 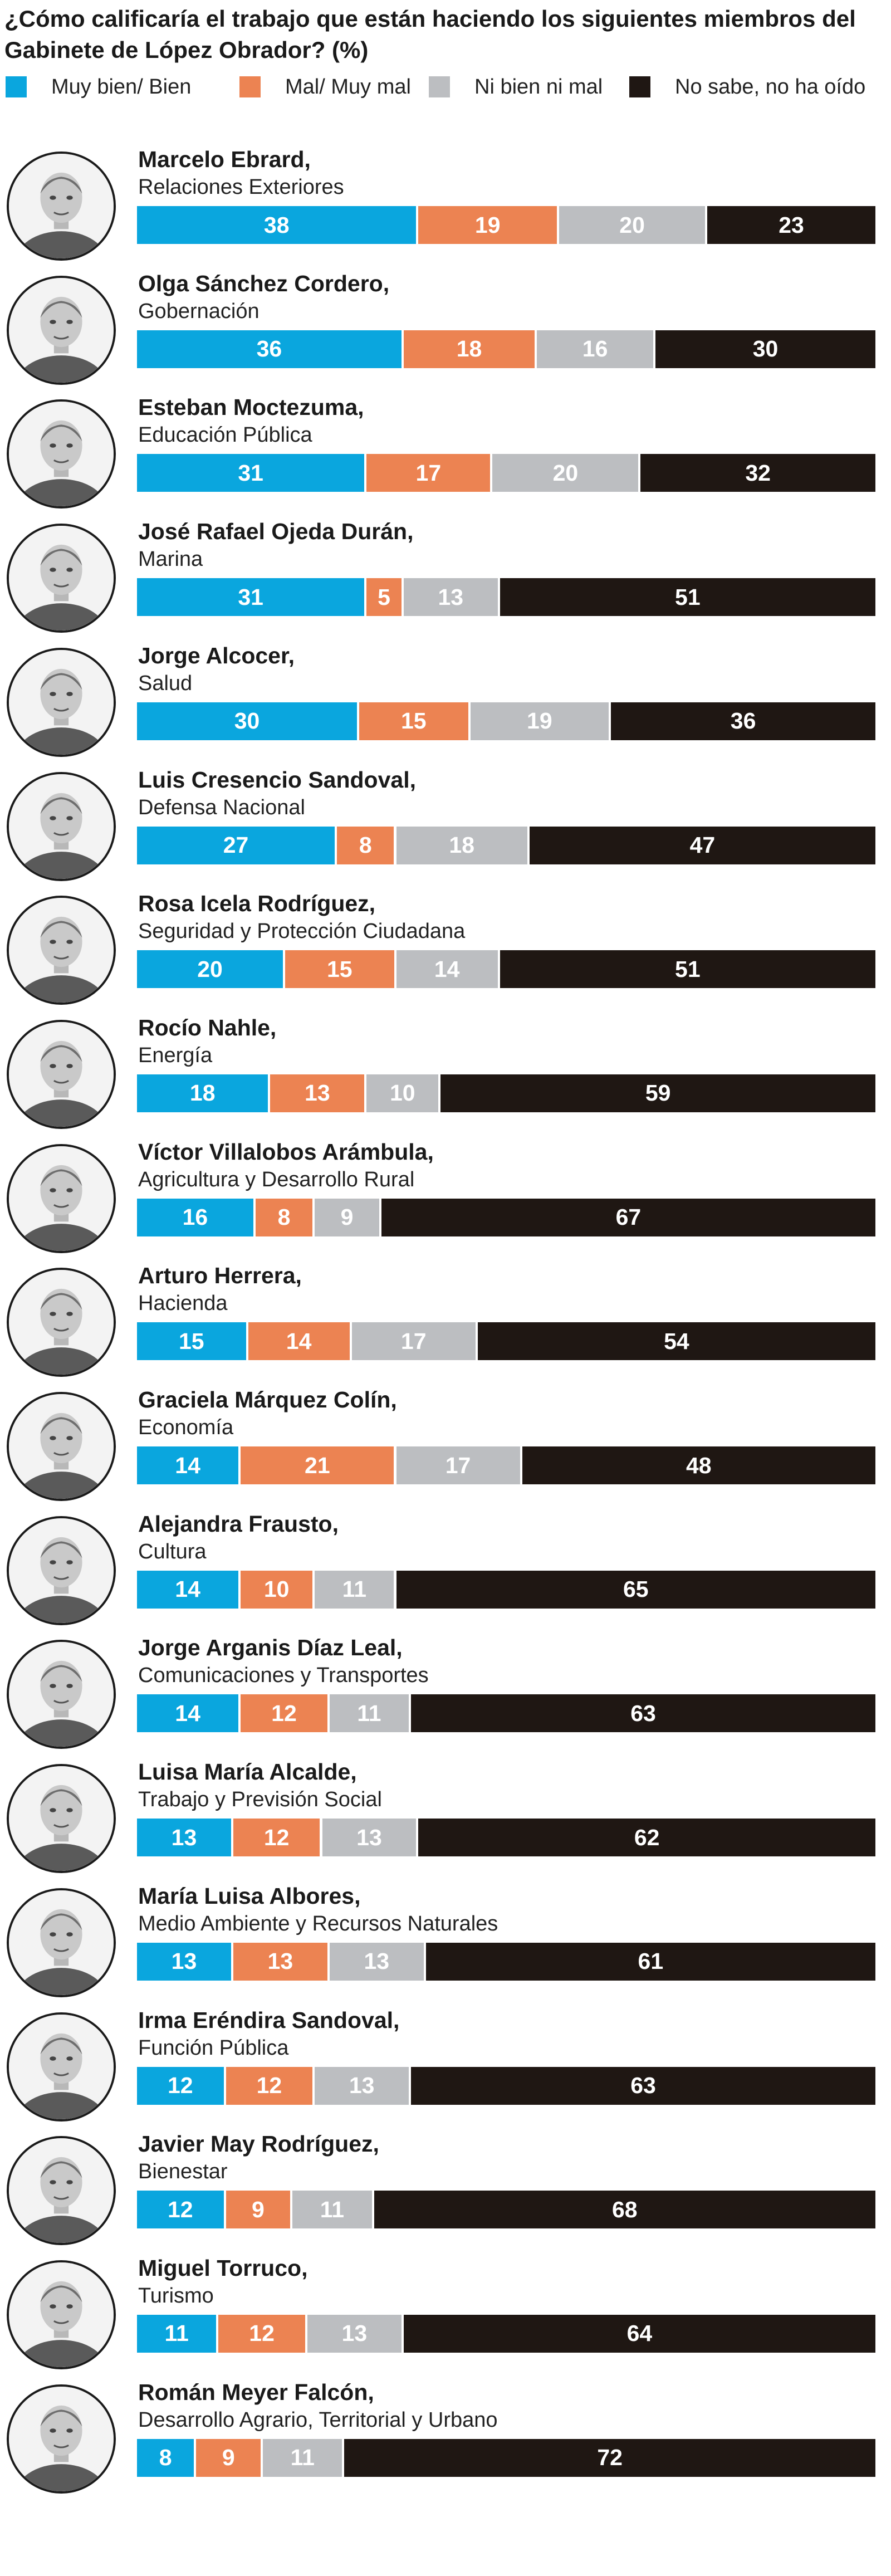 I want to click on stacked-bar: 14 12 11 63, so click(x=506, y=1714).